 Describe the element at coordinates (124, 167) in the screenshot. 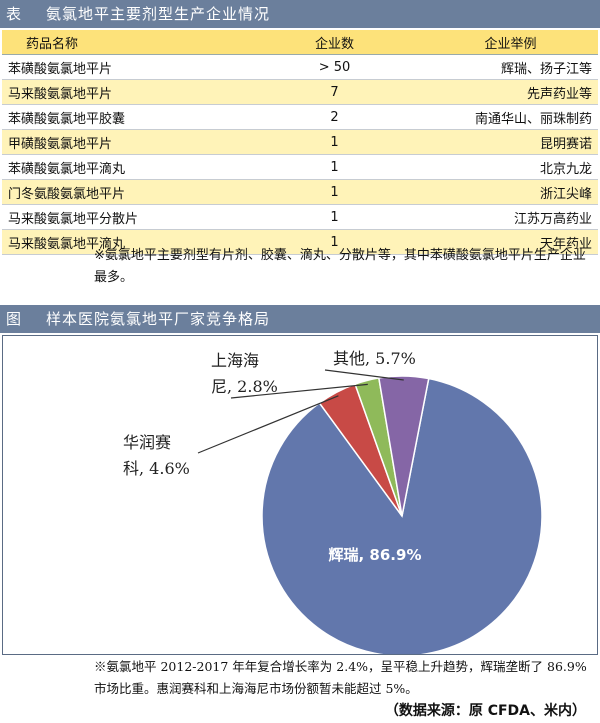

I see `cell-drug: 苯磺酸氨氯地平滴丸` at that location.